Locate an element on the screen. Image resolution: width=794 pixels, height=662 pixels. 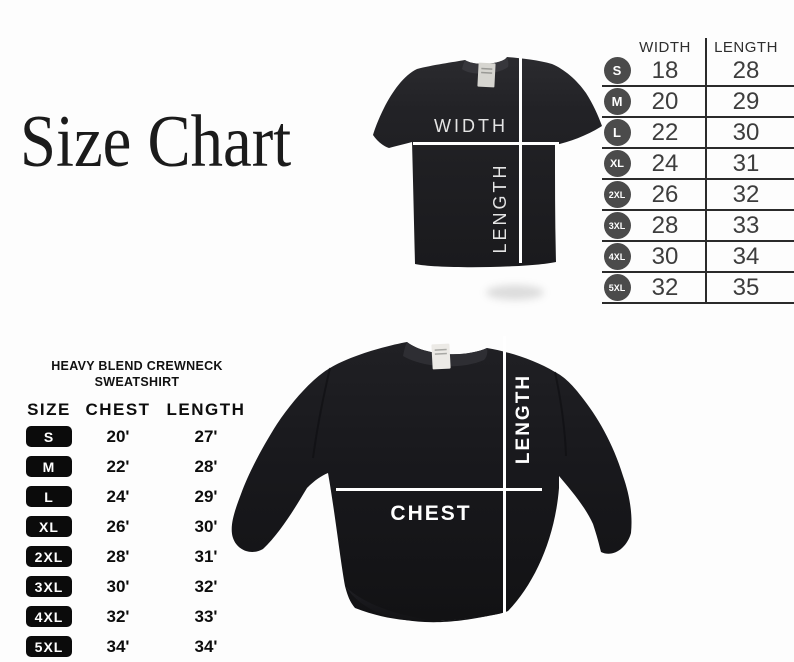
table-row: M 20 29 is located at coordinates (698, 102).